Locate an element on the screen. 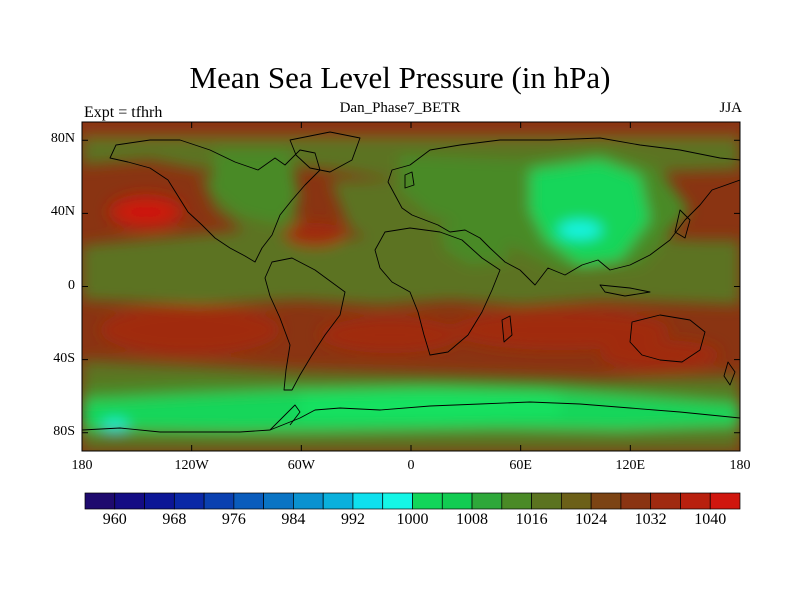 This screenshot has height=600, width=800. coast-eurasia is located at coordinates (563, 211).